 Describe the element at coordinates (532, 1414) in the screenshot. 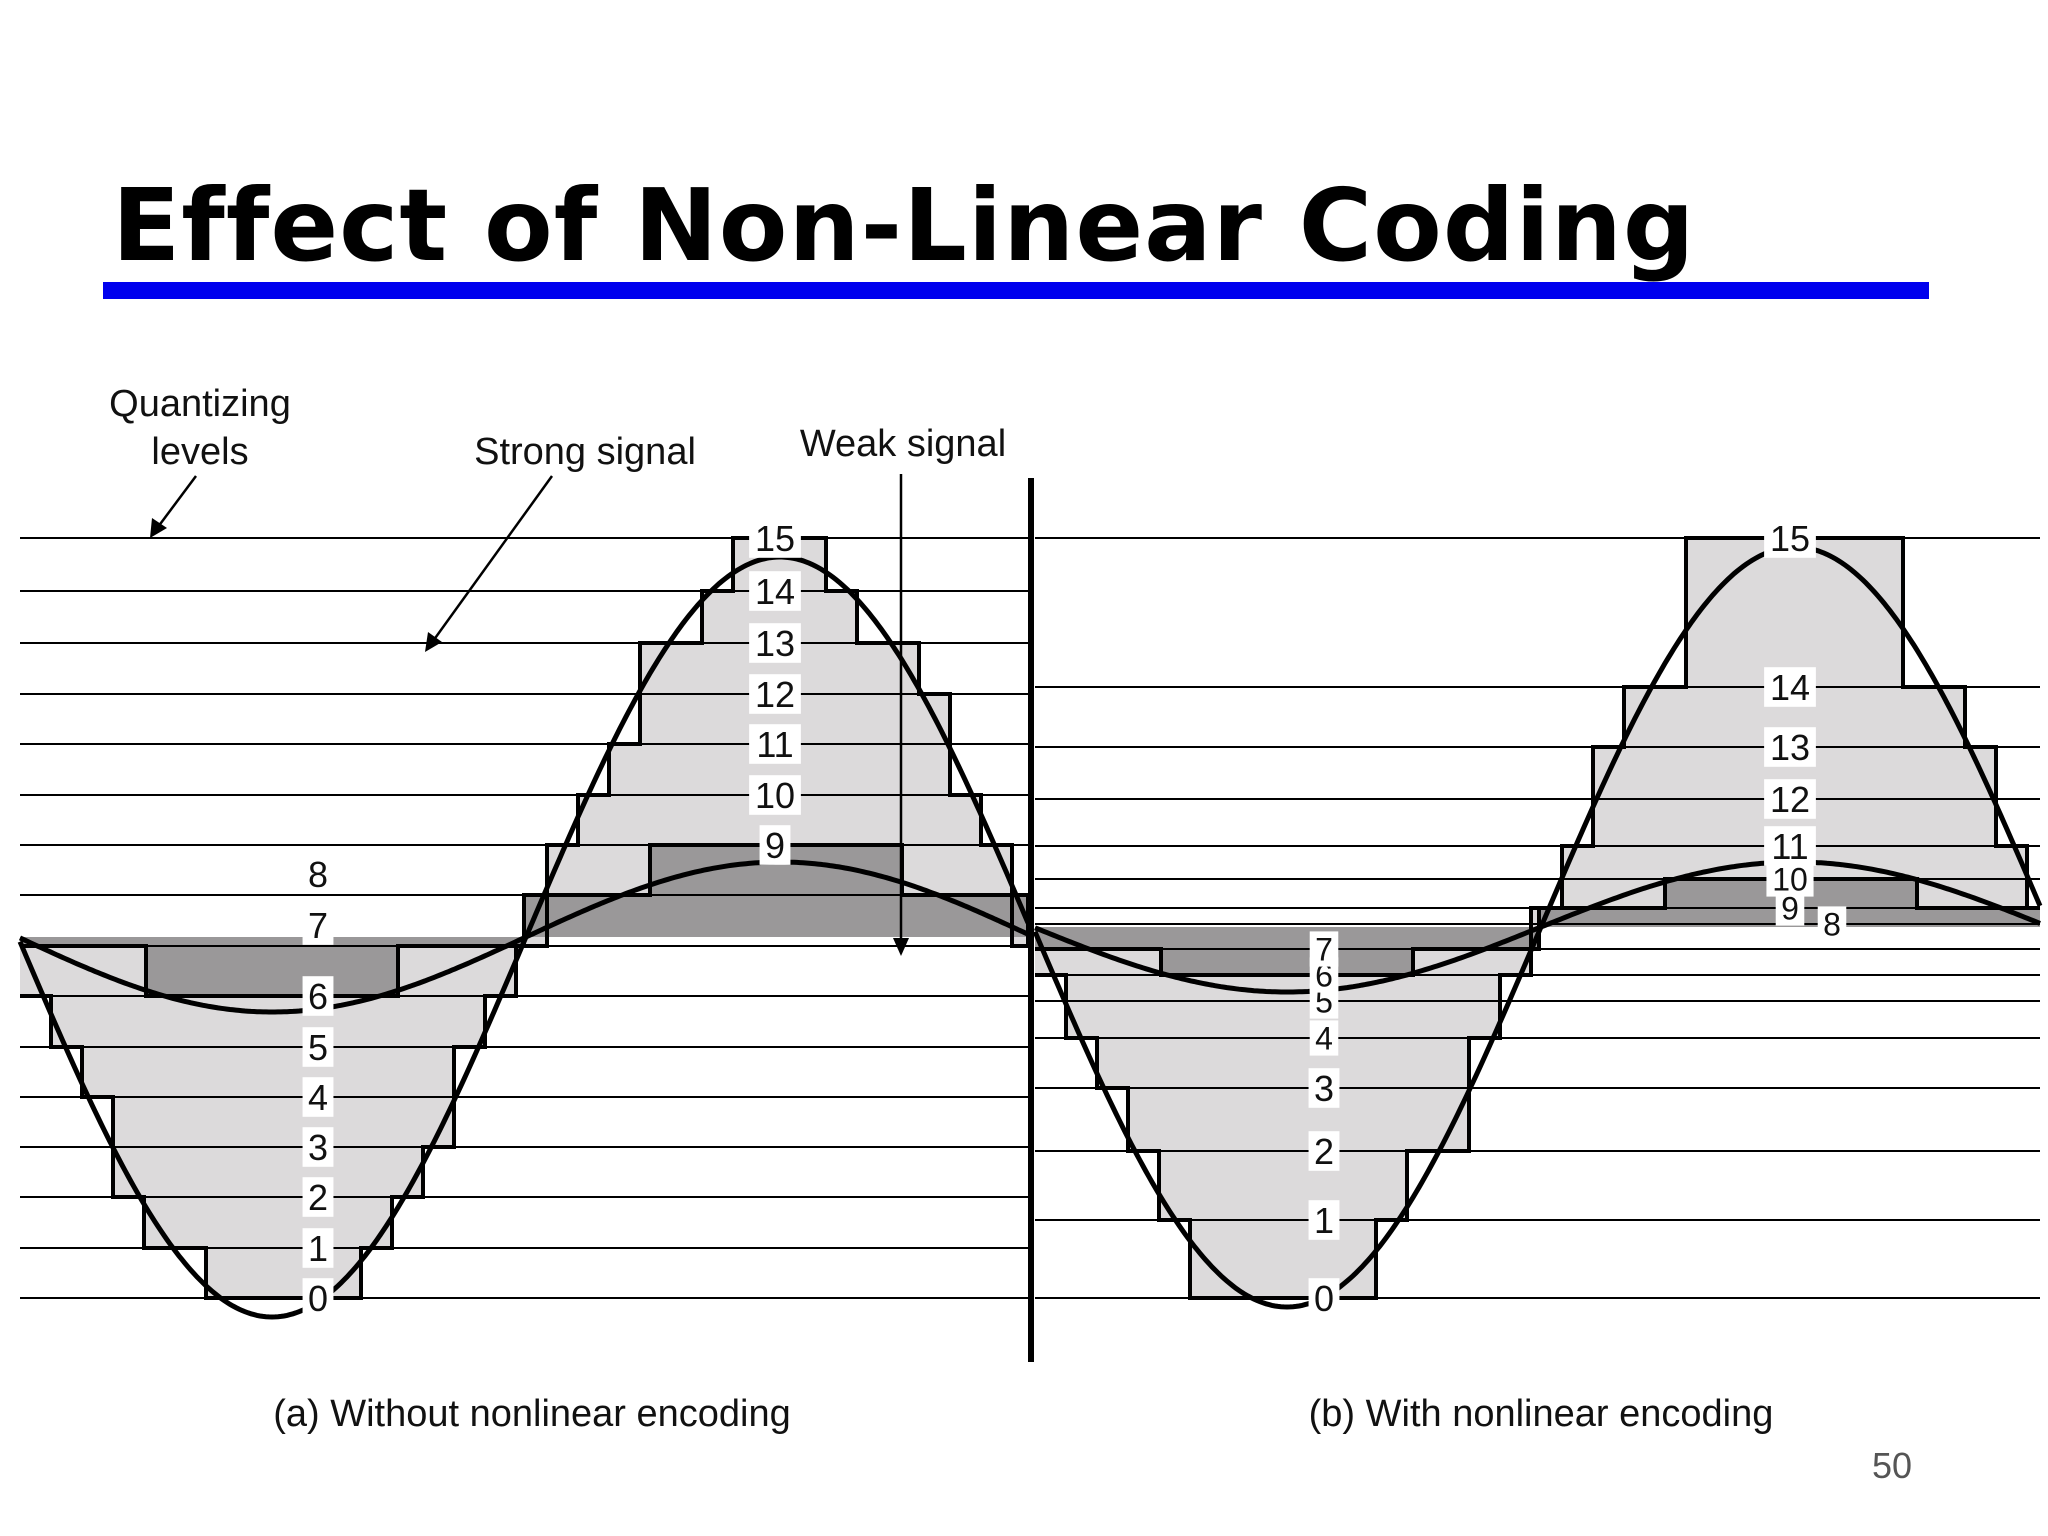

I see `panel-a-caption: (a) Without nonlinear encoding` at that location.